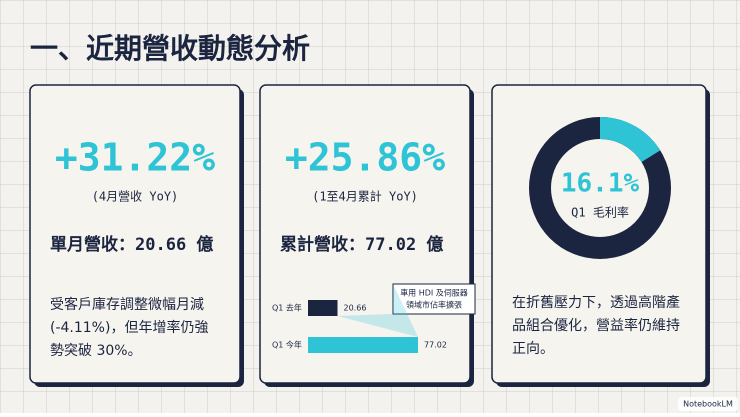 The height and width of the screenshot is (417, 740). Describe the element at coordinates (170, 48) in the screenshot. I see `slide-title: 一、近期營收動態分析` at that location.